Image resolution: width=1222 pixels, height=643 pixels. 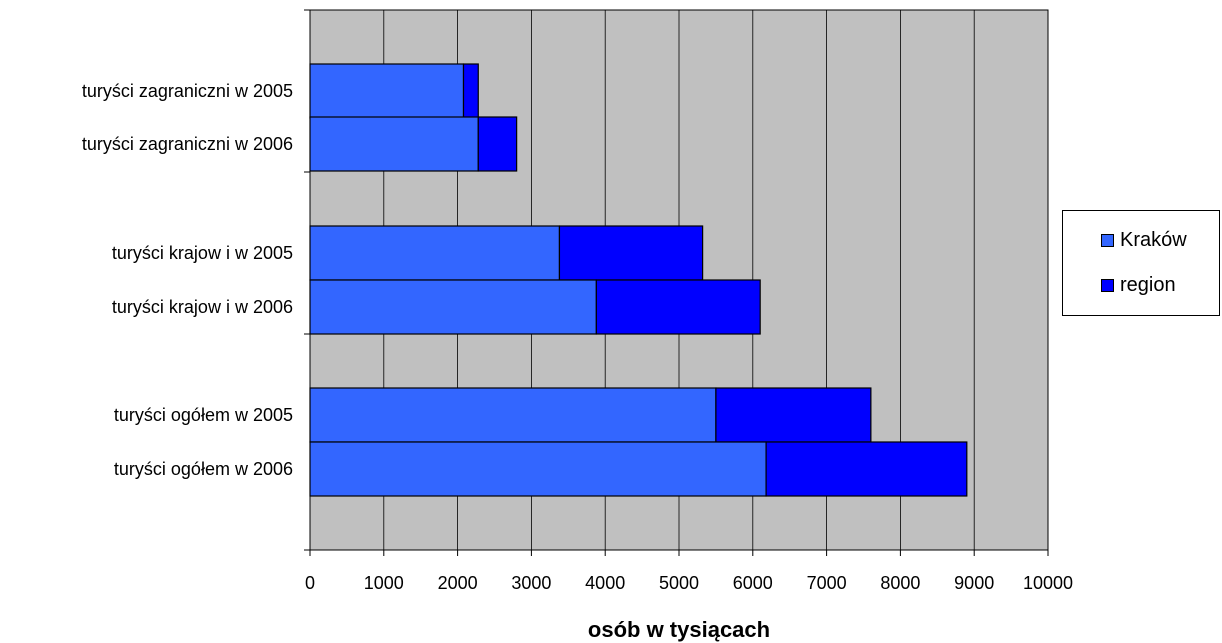 What do you see at coordinates (605, 583) in the screenshot?
I see `x-tick-label: 4000` at bounding box center [605, 583].